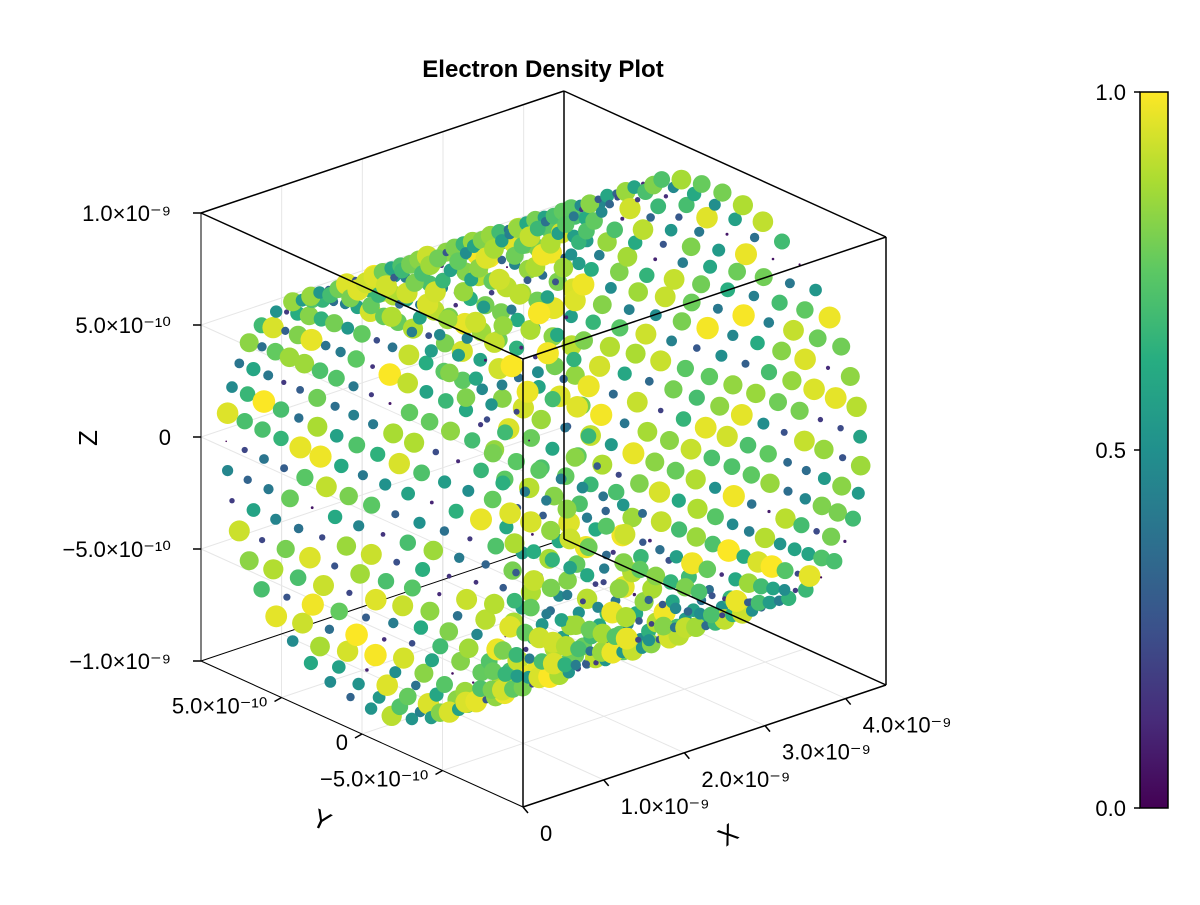  I want to click on x-tick-mark, so click(686, 756).